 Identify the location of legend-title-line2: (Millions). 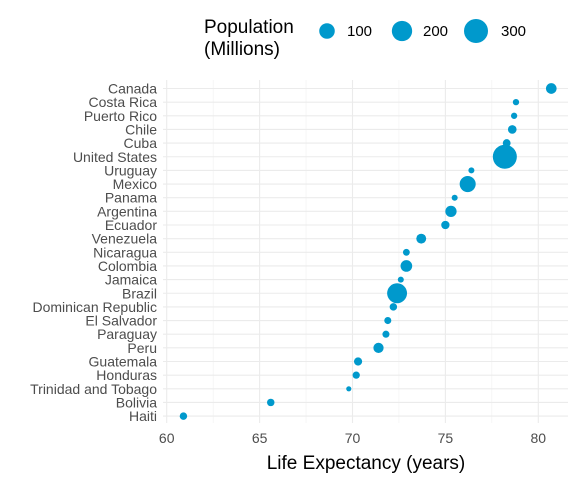
(242, 49).